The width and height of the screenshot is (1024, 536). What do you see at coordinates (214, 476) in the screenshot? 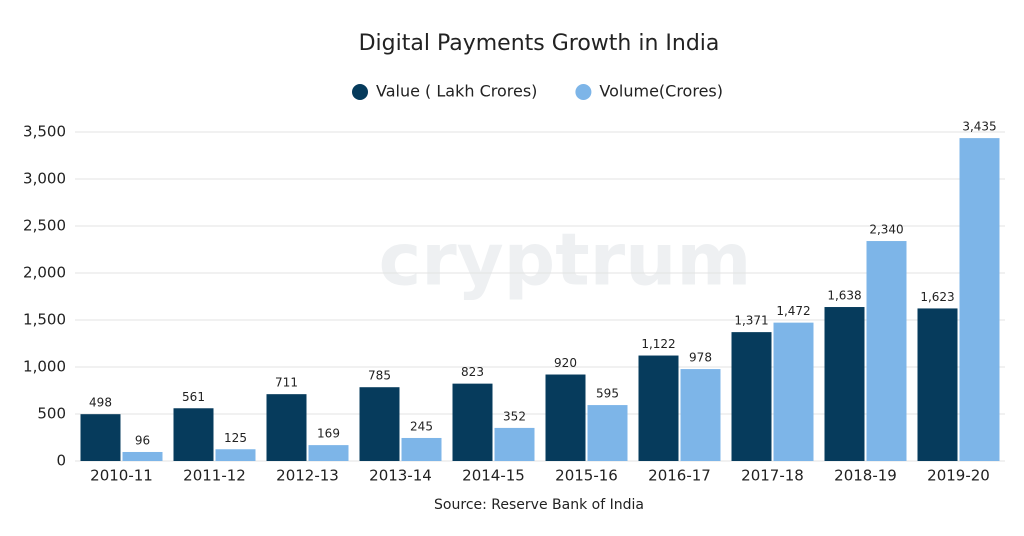
I see `x-tick-label: 2011-12` at bounding box center [214, 476].